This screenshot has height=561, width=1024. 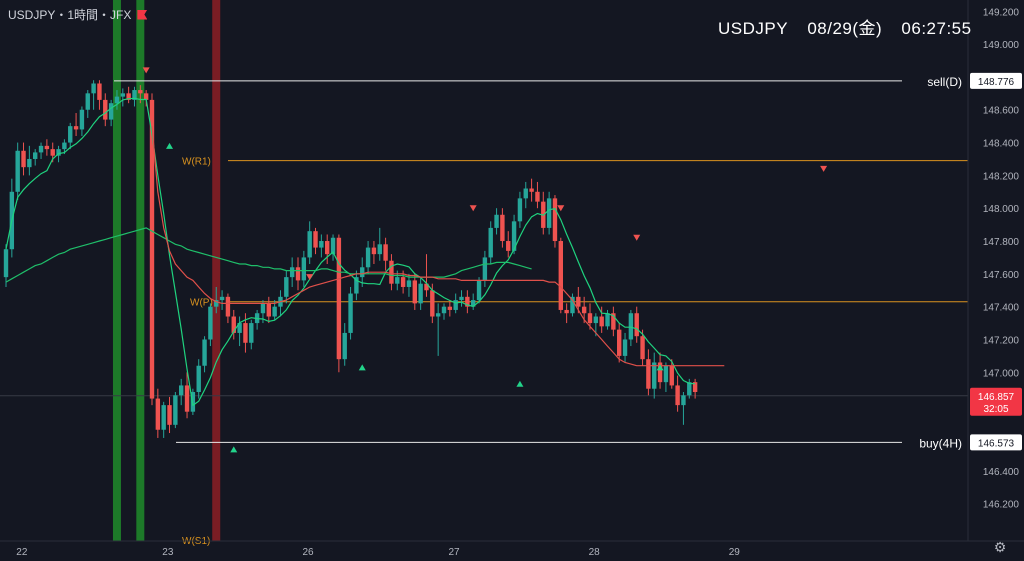 I want to click on price-tick-label: 148.600, so click(x=1001, y=111).